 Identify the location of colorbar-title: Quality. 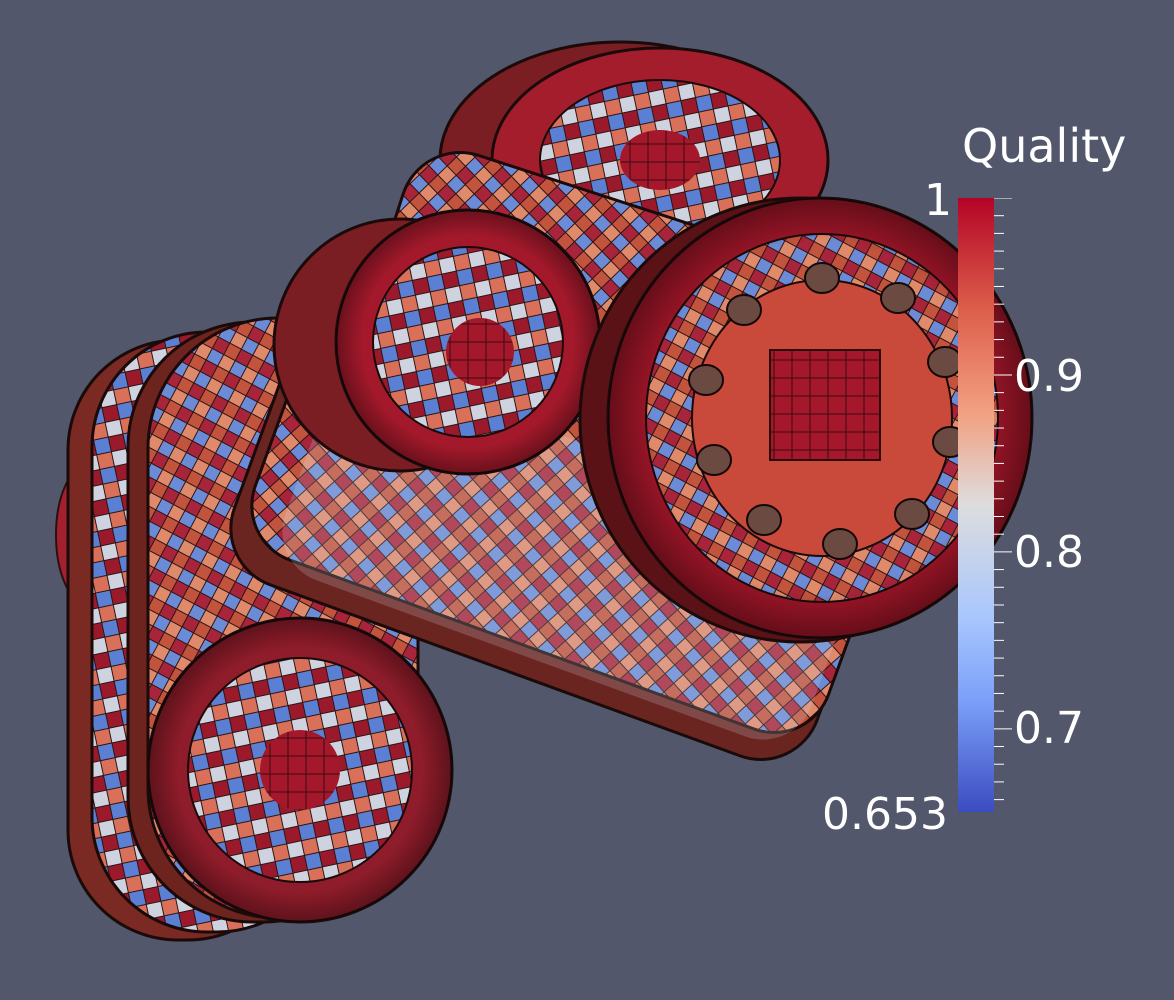
(1044, 146).